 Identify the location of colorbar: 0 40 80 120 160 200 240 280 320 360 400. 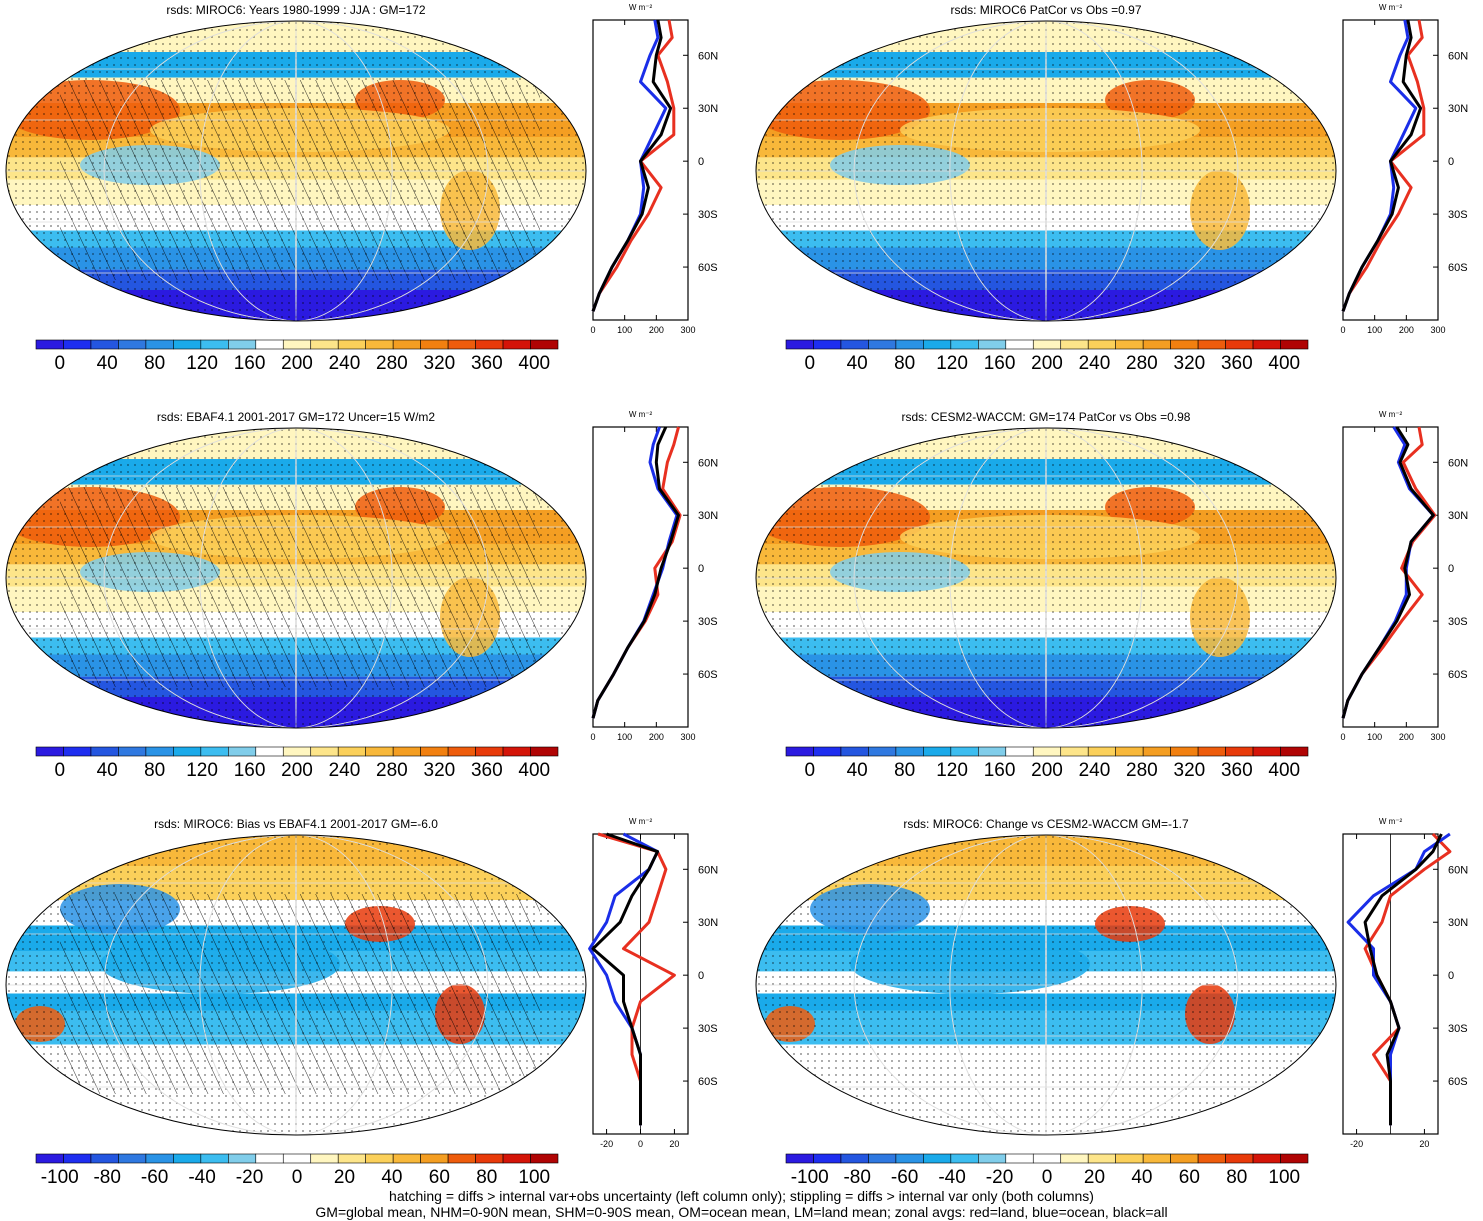
(297, 763).